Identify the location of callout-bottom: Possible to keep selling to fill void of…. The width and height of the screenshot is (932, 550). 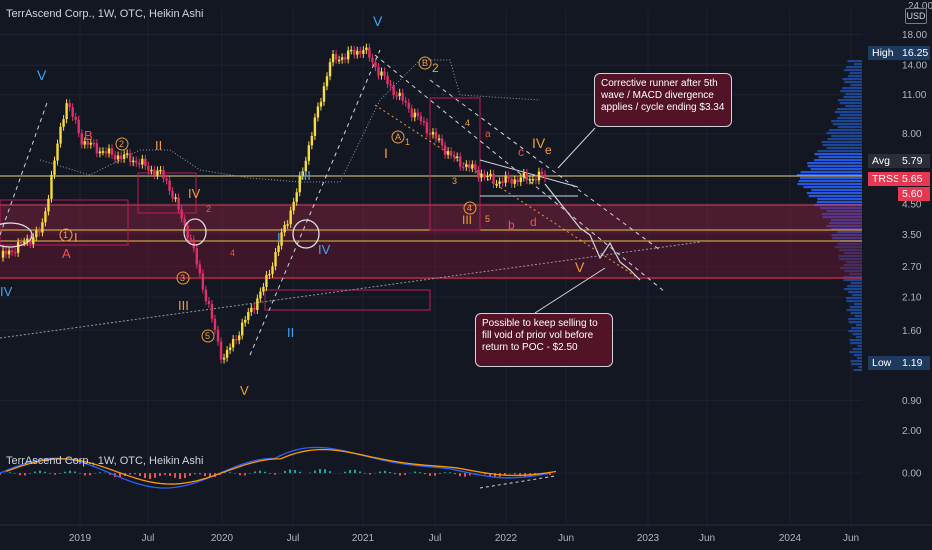
(544, 340).